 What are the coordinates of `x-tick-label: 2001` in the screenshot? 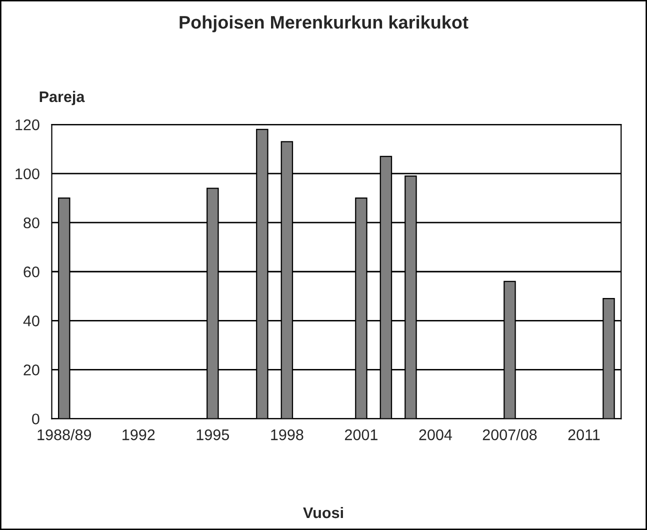 It's located at (361, 434).